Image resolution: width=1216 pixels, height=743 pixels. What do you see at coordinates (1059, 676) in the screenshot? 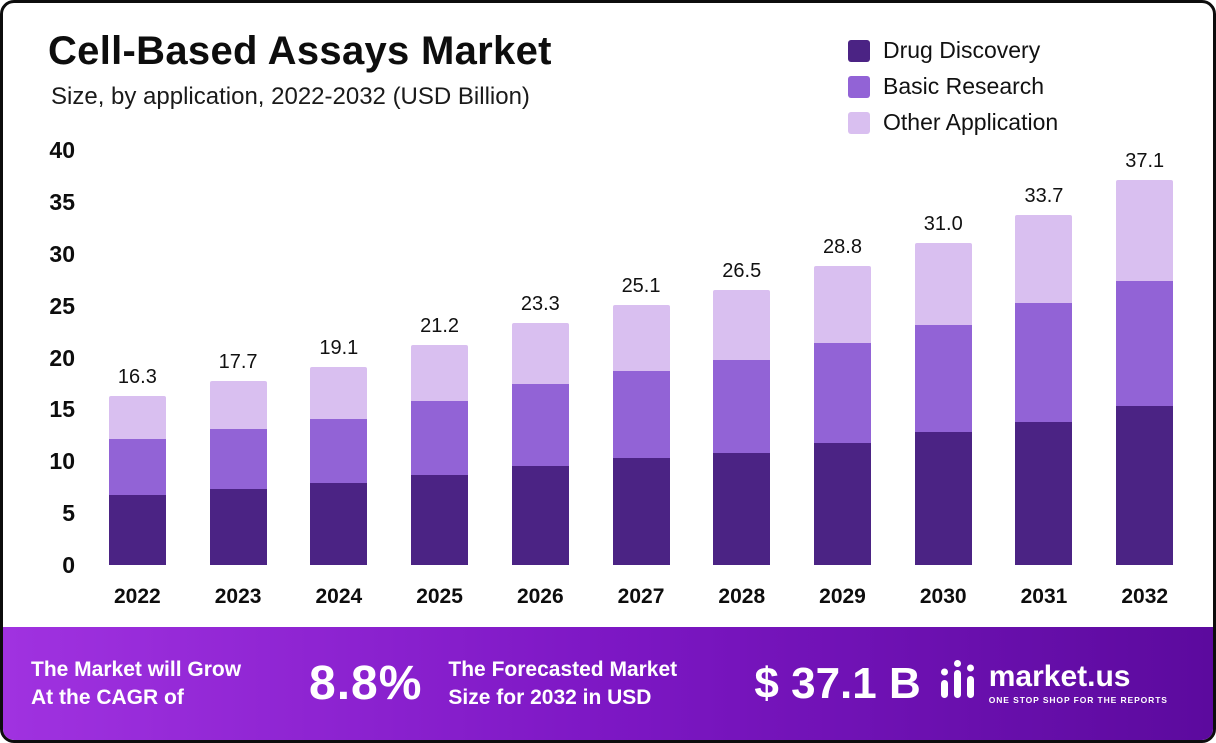
I see `brand-name: market.us` at bounding box center [1059, 676].